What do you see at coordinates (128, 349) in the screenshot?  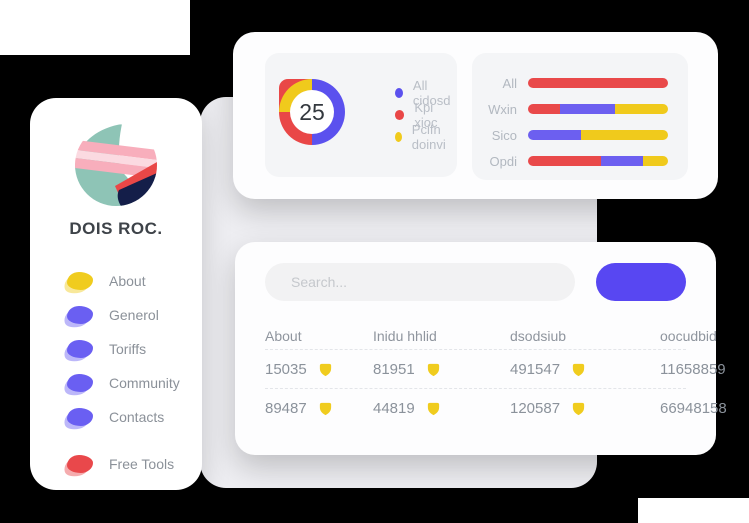 I see `sidebar-item-label: Toriffs` at bounding box center [128, 349].